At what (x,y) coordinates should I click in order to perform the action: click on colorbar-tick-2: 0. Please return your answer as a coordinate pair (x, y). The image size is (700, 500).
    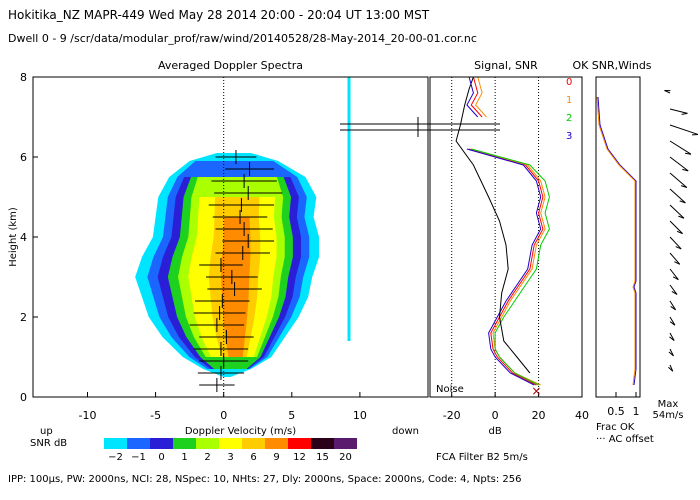
    Looking at the image, I should click on (161, 457).